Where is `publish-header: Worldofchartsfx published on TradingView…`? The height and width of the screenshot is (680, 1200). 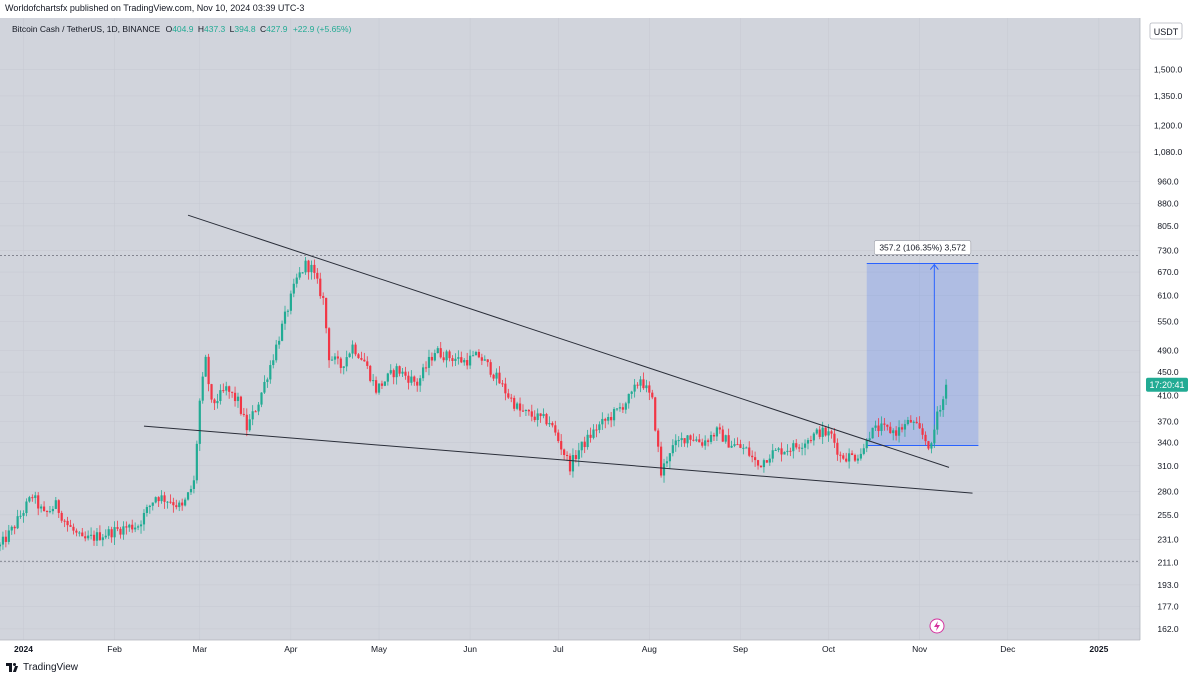 publish-header: Worldofchartsfx published on TradingView… is located at coordinates (600, 9).